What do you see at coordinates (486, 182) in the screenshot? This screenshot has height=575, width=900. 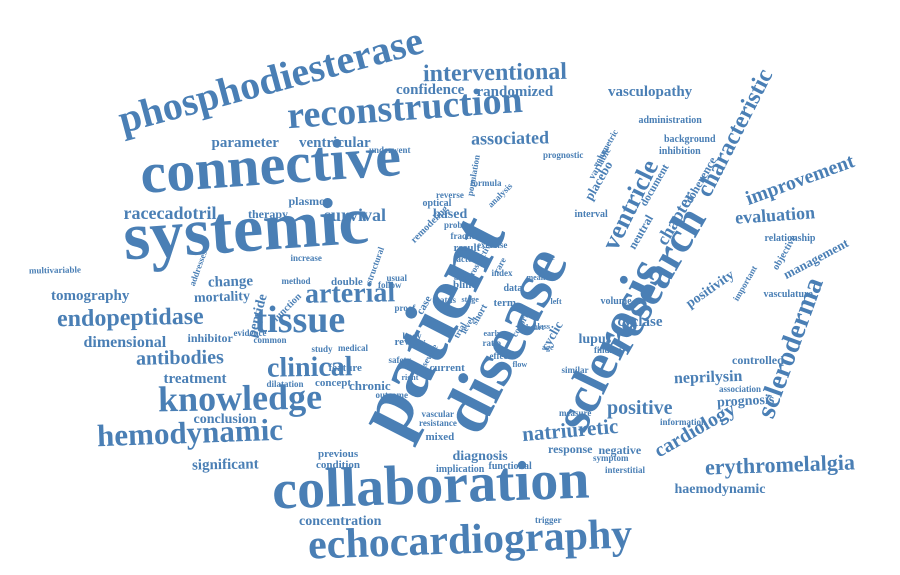 I see `cloud-word-formula: formula` at bounding box center [486, 182].